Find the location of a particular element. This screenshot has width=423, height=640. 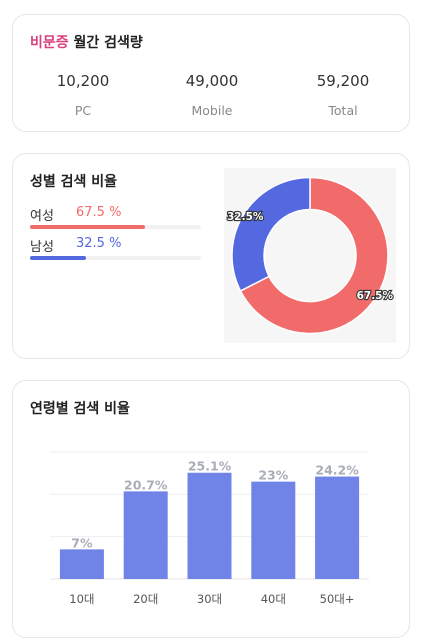

keyword-label: 비문증 is located at coordinates (49, 43).